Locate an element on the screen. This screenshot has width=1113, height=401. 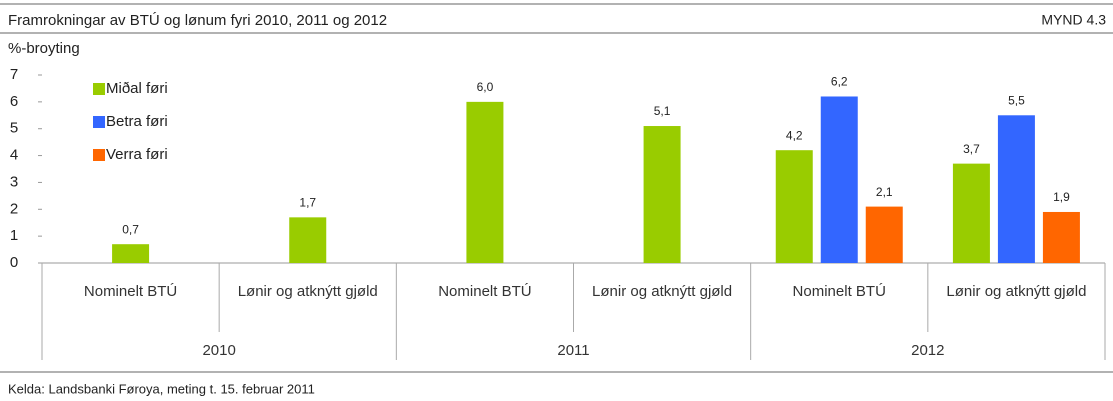
data-label: 6,2 is located at coordinates (839, 82).